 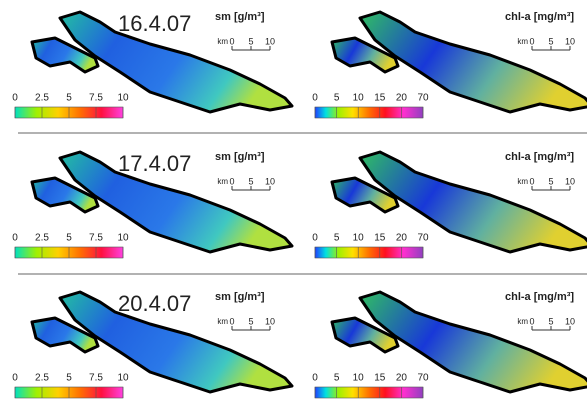 What do you see at coordinates (154, 163) in the screenshot?
I see `date-label: 17.4.07` at bounding box center [154, 163].